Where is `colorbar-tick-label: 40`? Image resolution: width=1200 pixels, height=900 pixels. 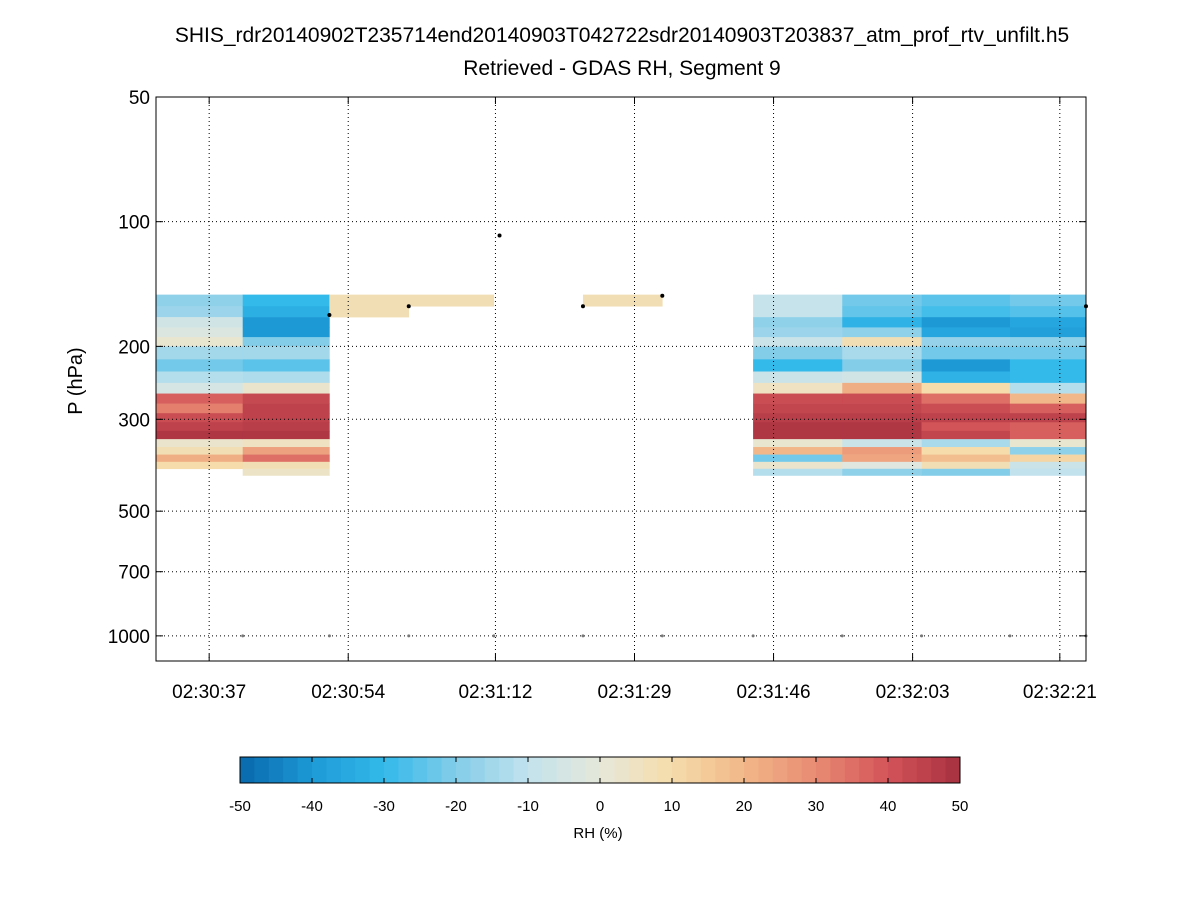
colorbar-tick-label: 40 is located at coordinates (888, 806).